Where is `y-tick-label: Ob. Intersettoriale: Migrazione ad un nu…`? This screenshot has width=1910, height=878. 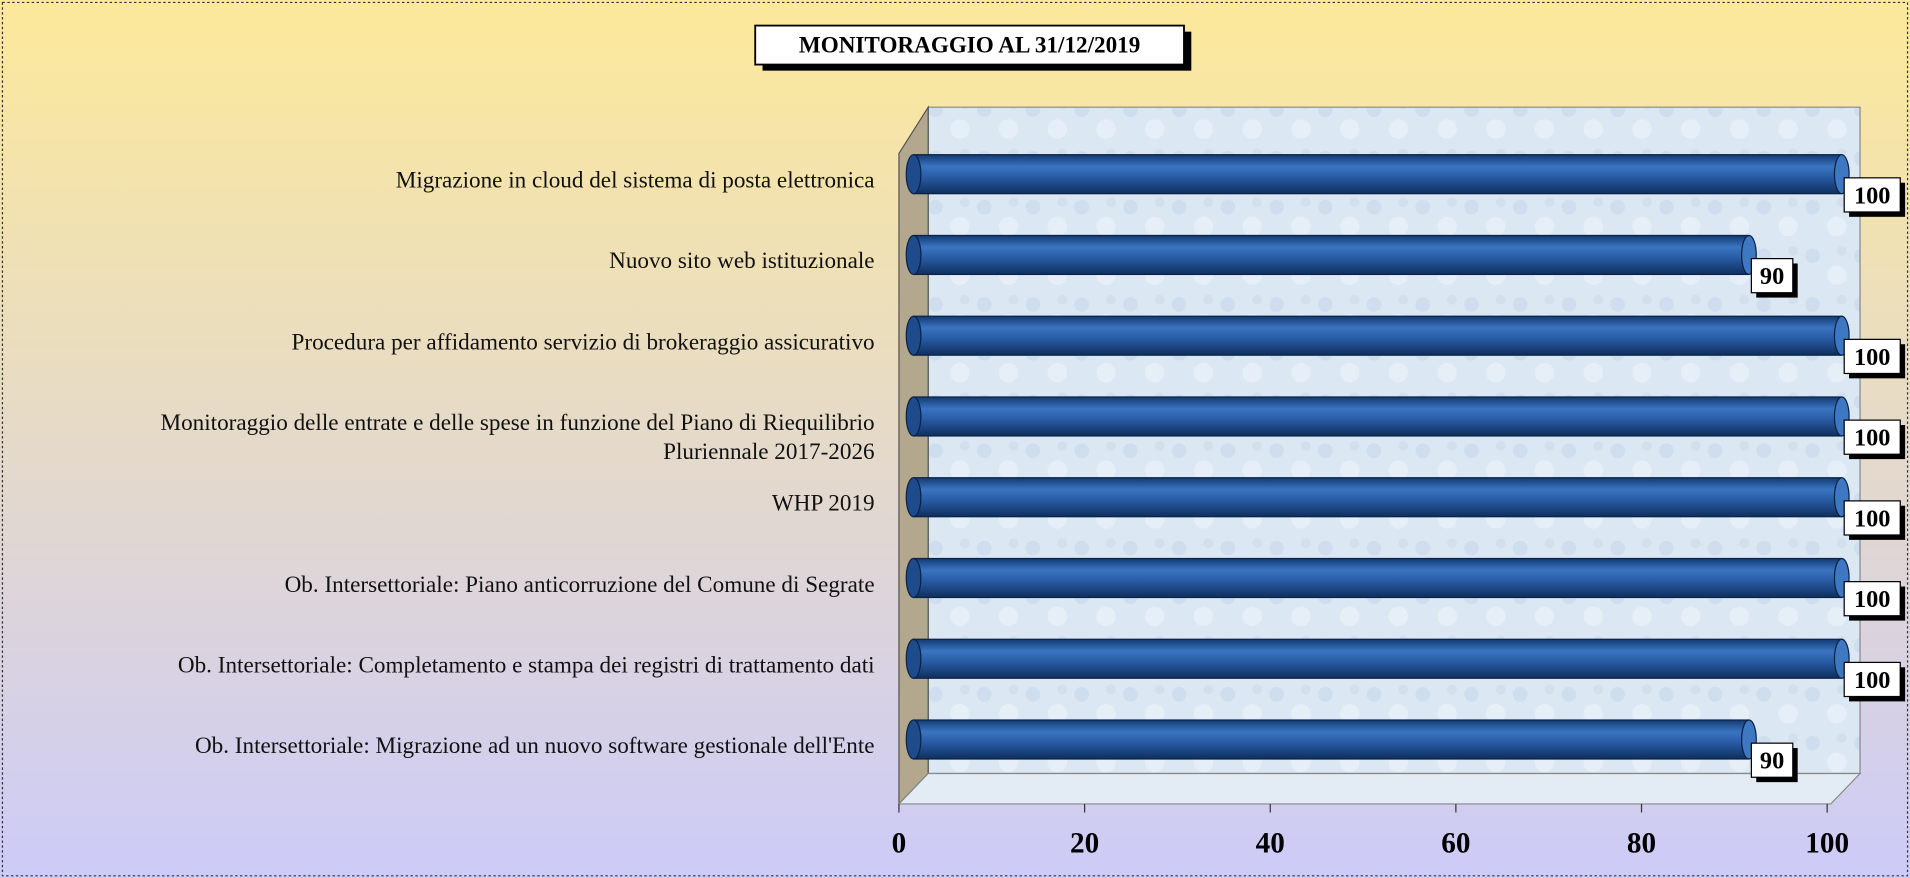
y-tick-label: Ob. Intersettoriale: Migrazione ad un nu… is located at coordinates (534, 746).